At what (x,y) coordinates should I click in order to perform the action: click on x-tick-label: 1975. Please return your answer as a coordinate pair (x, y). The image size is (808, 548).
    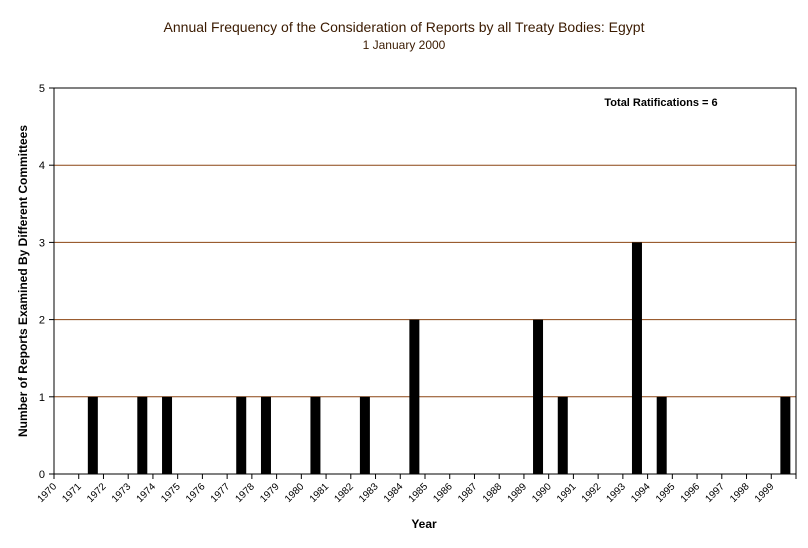
    Looking at the image, I should click on (171, 493).